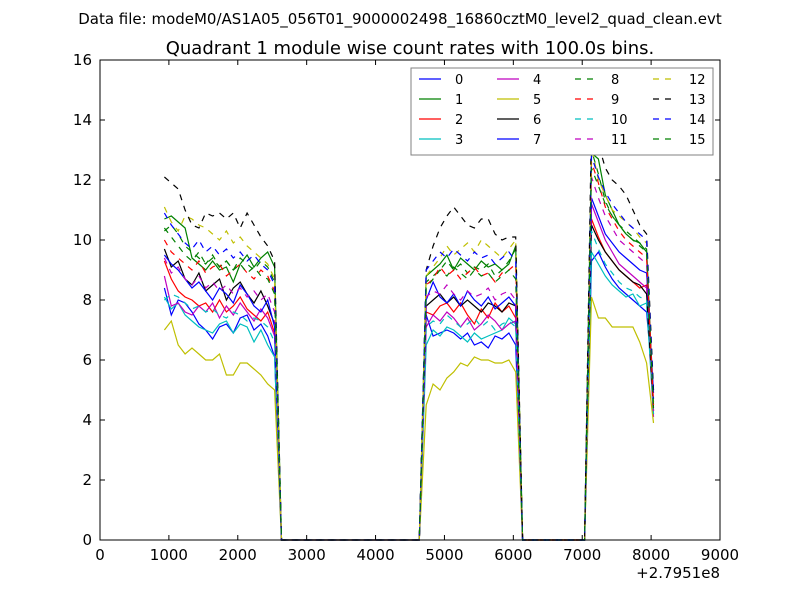  I want to click on x-tick-label: 2000, so click(238, 555).